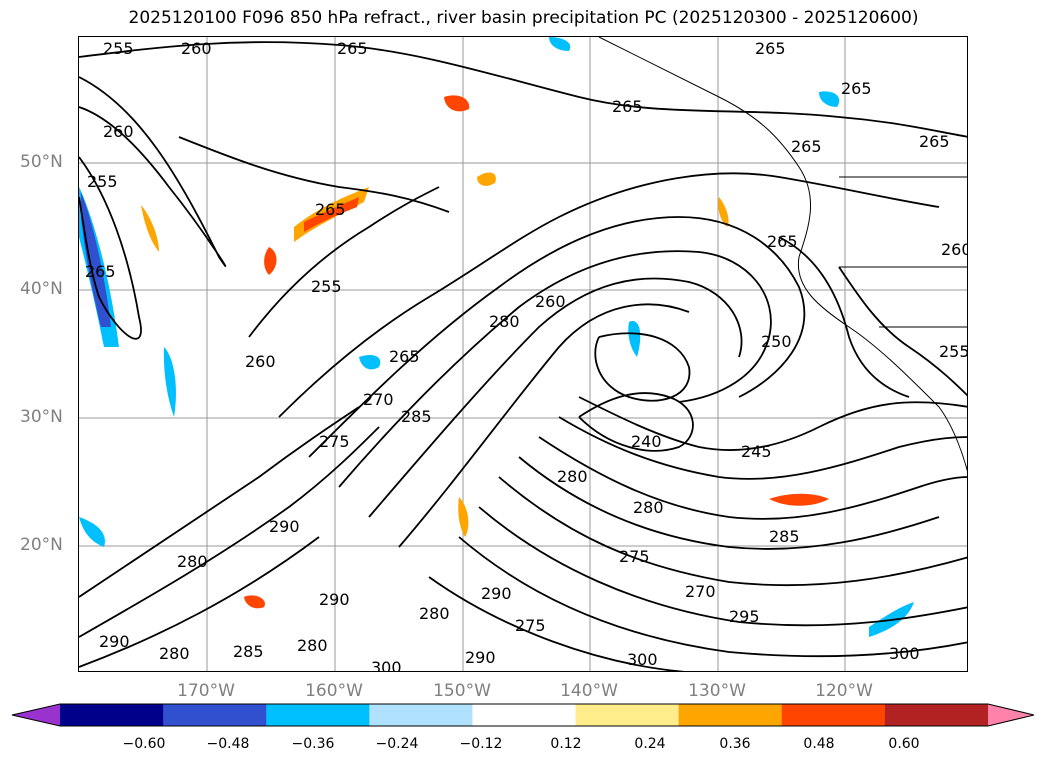 Image resolution: width=1047 pixels, height=765 pixels. I want to click on colorbar-tick-label: −0.48, so click(228, 744).